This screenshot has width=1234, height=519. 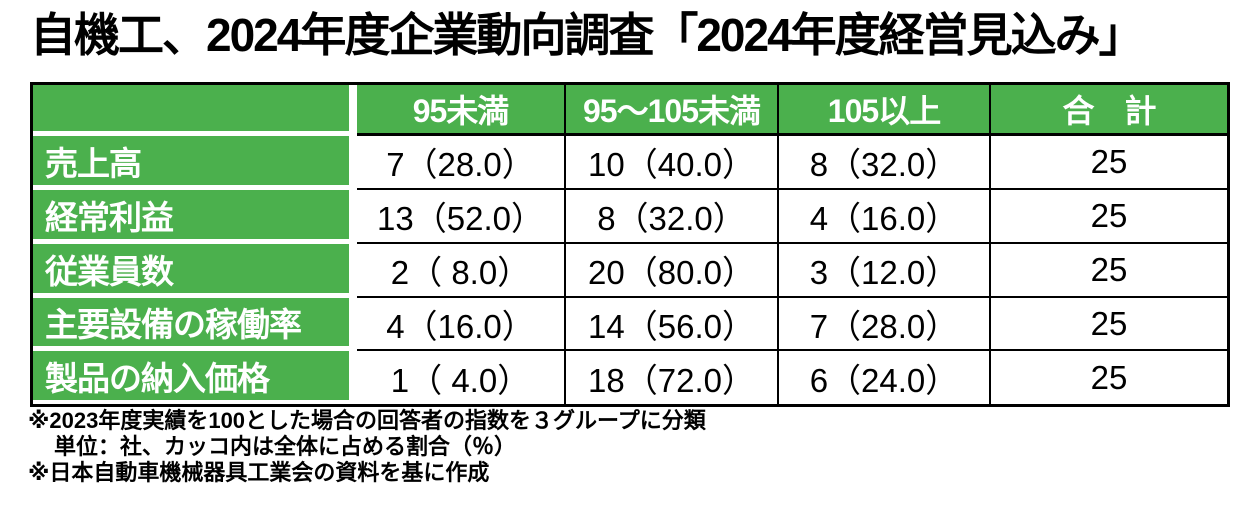 I want to click on column-header-95-105: 95〜105未満, so click(x=670, y=110).